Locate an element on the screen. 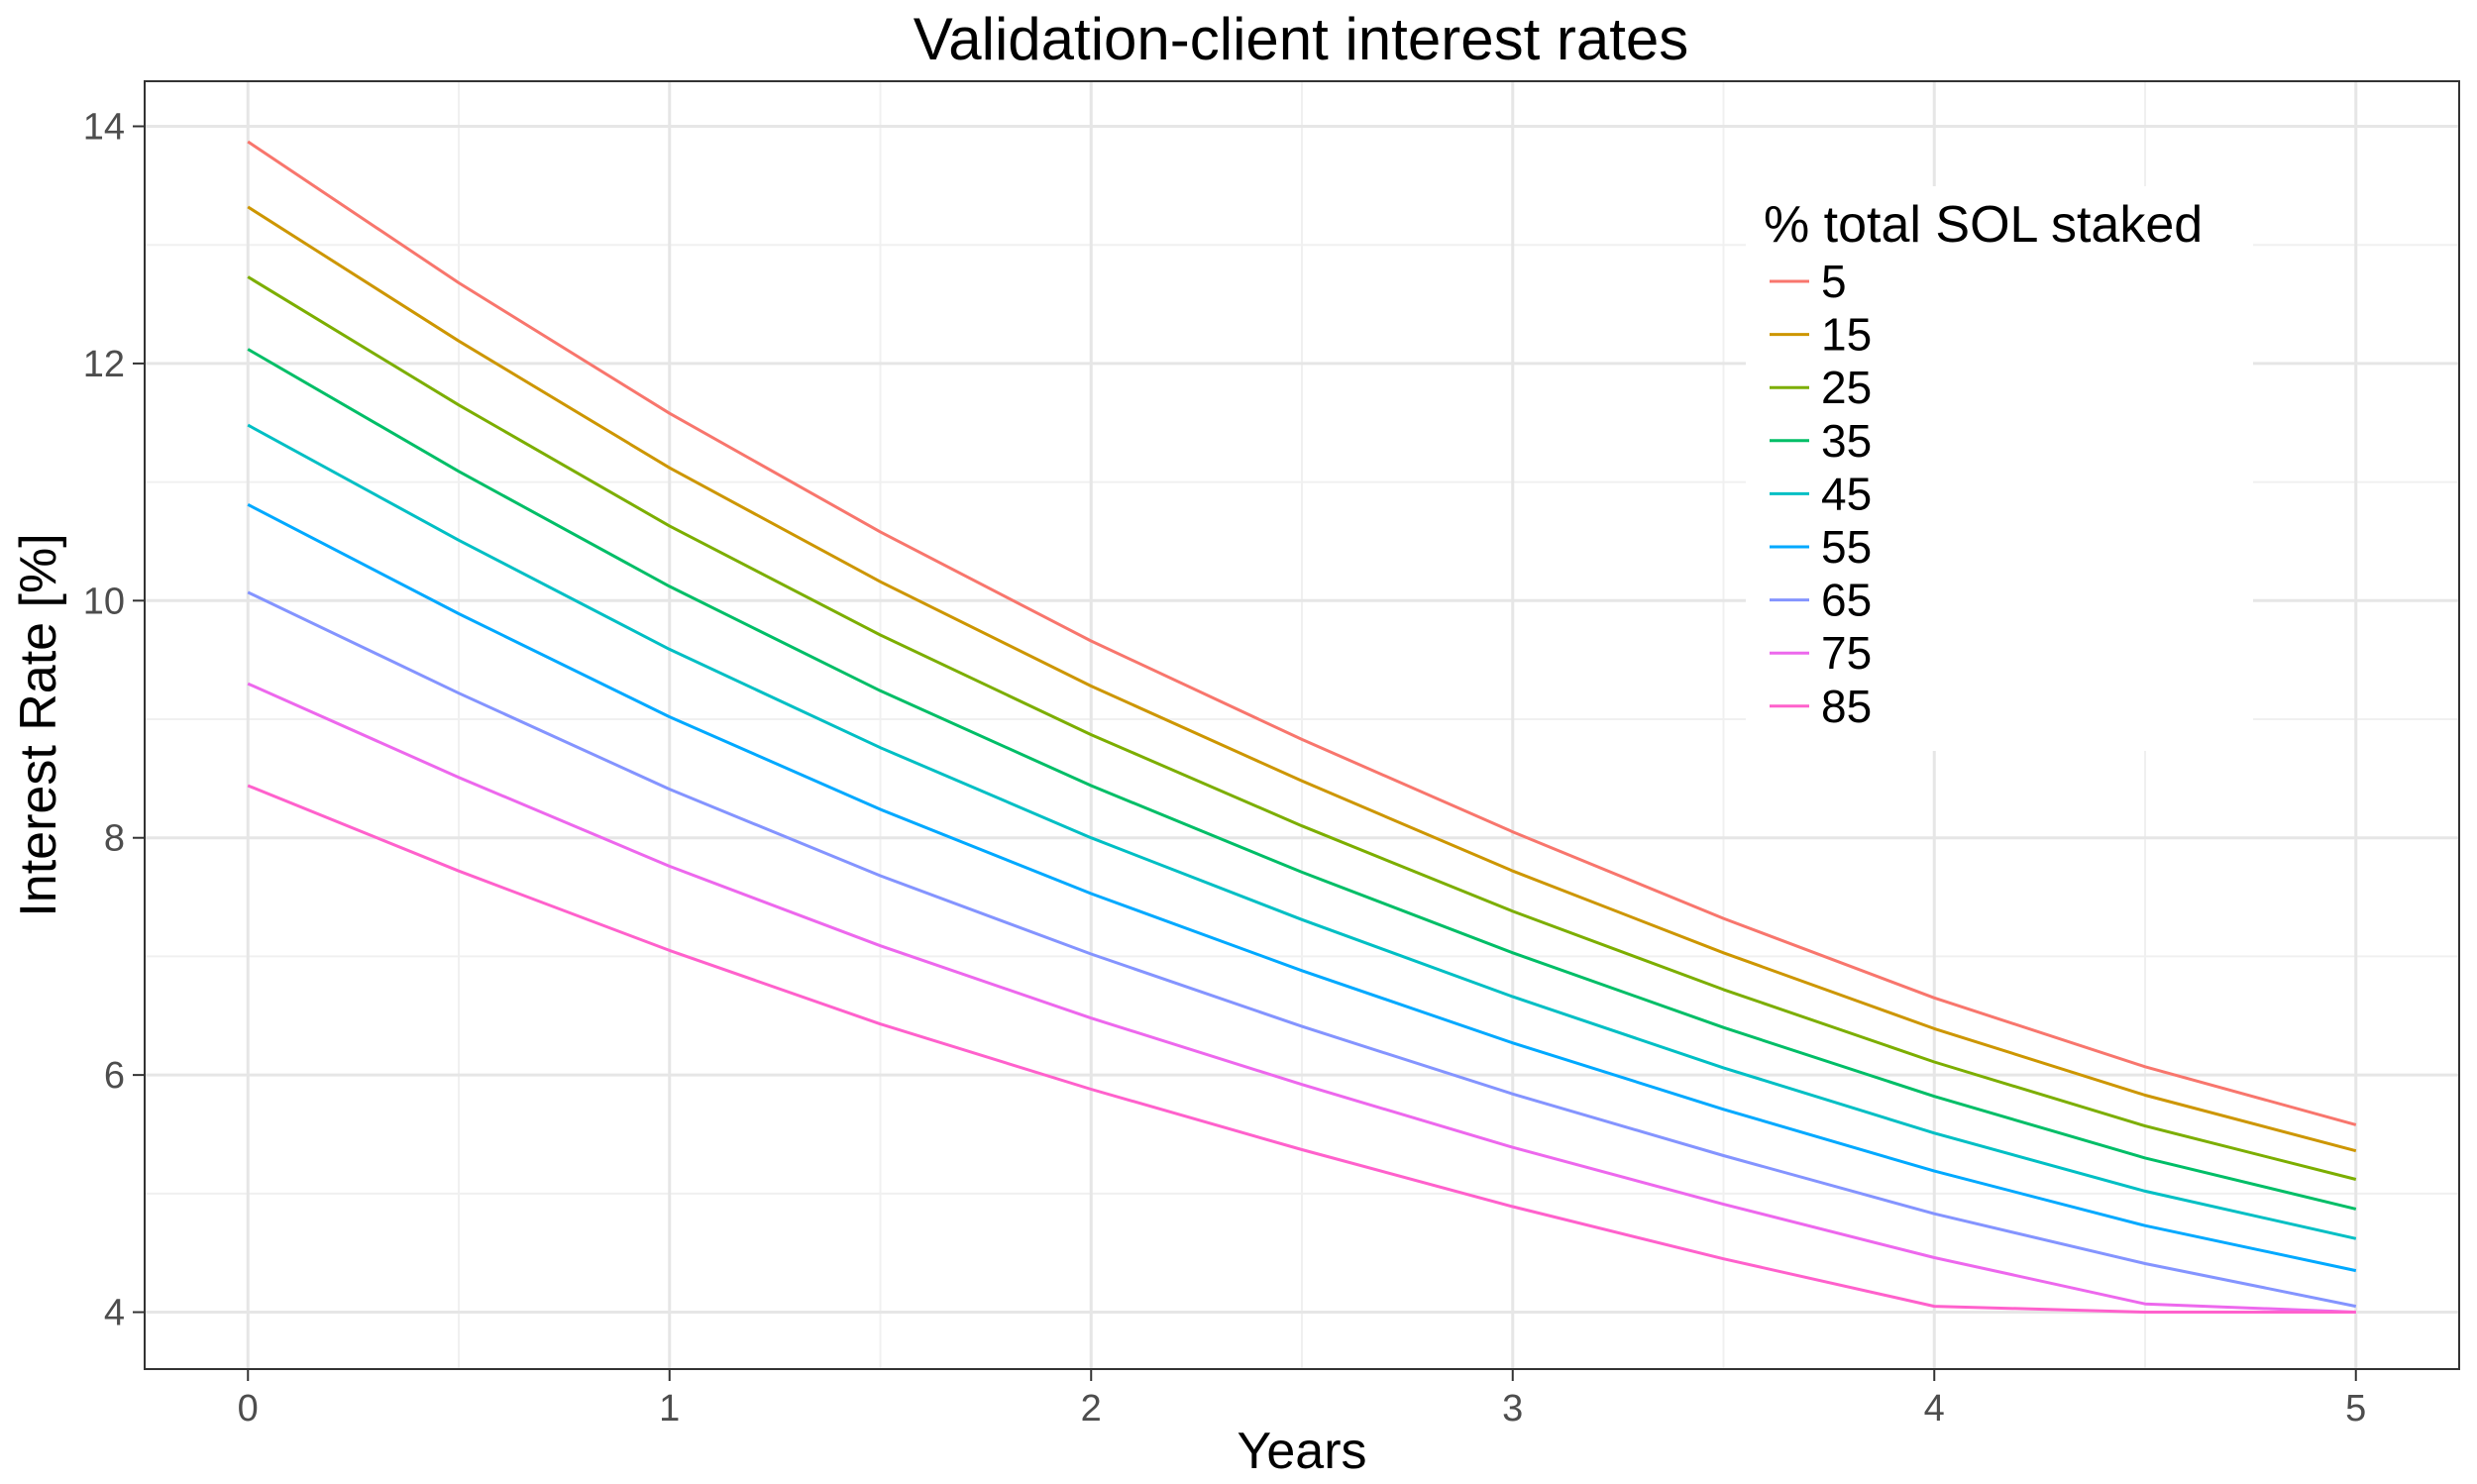 The height and width of the screenshot is (1484, 2477). y-tick-label: 8 is located at coordinates (114, 839).